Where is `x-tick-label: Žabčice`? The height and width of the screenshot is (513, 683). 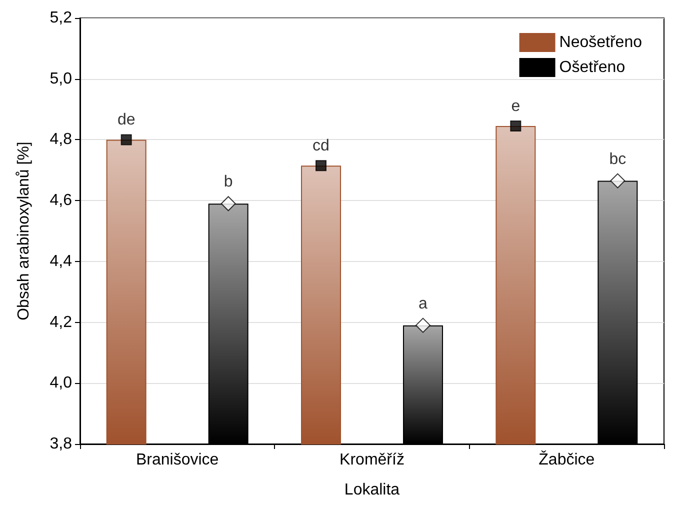 x-tick-label: Žabčice is located at coordinates (566, 459).